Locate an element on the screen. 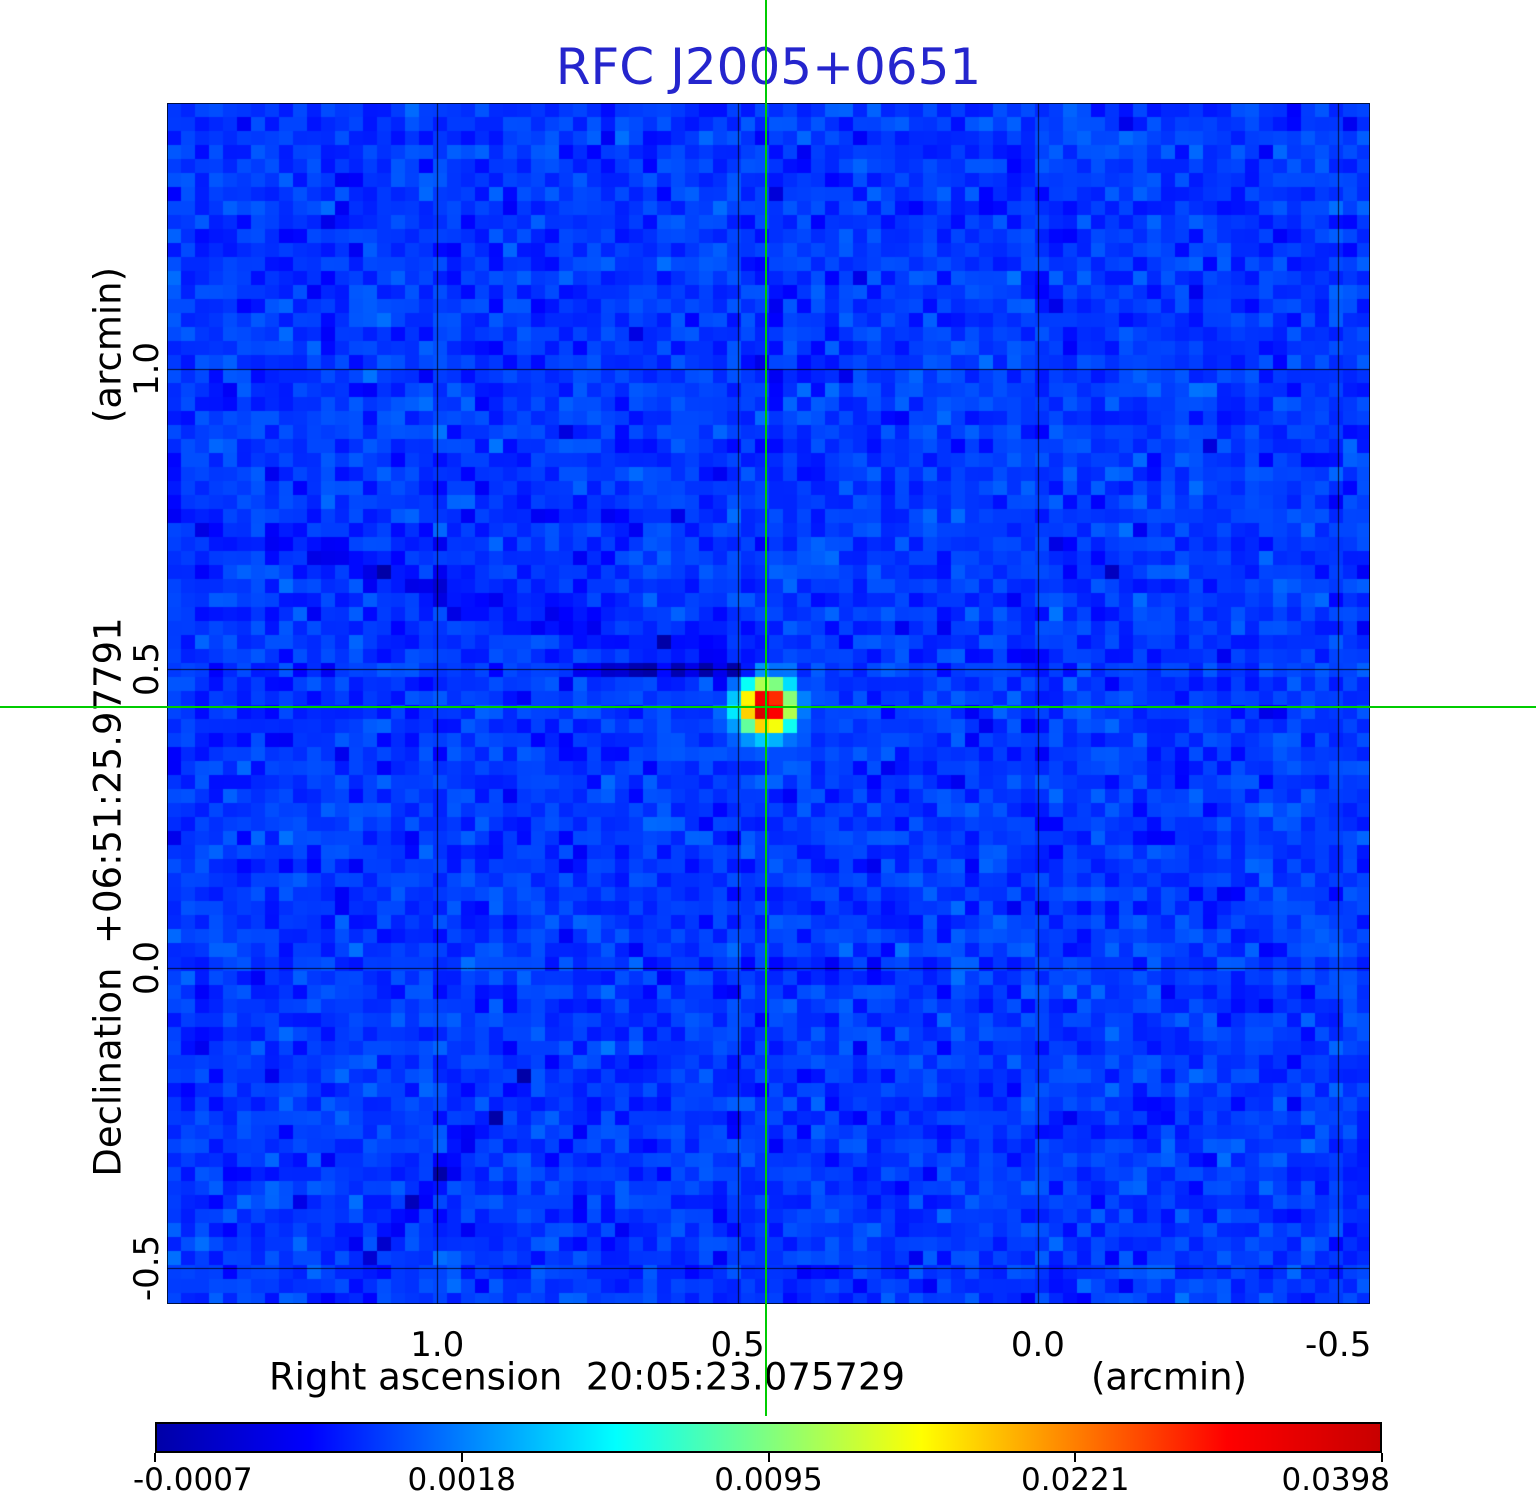 The width and height of the screenshot is (1536, 1511). crosshair-vertical-line is located at coordinates (766, 708).